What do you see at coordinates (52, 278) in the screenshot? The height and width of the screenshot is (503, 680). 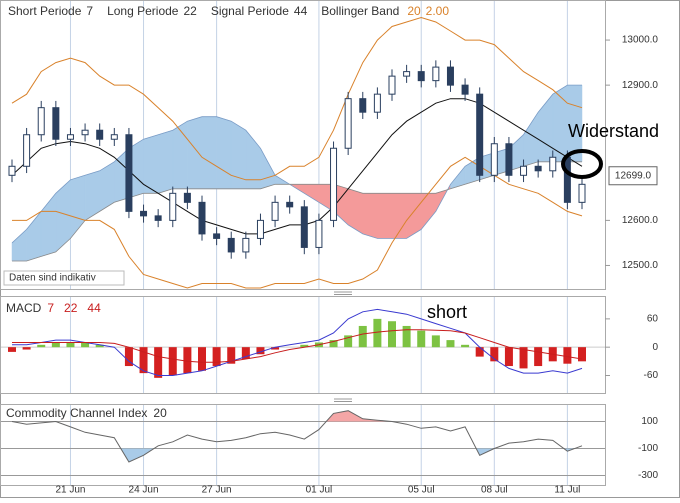 I see `disclaimer: Daten sind indikativ` at bounding box center [52, 278].